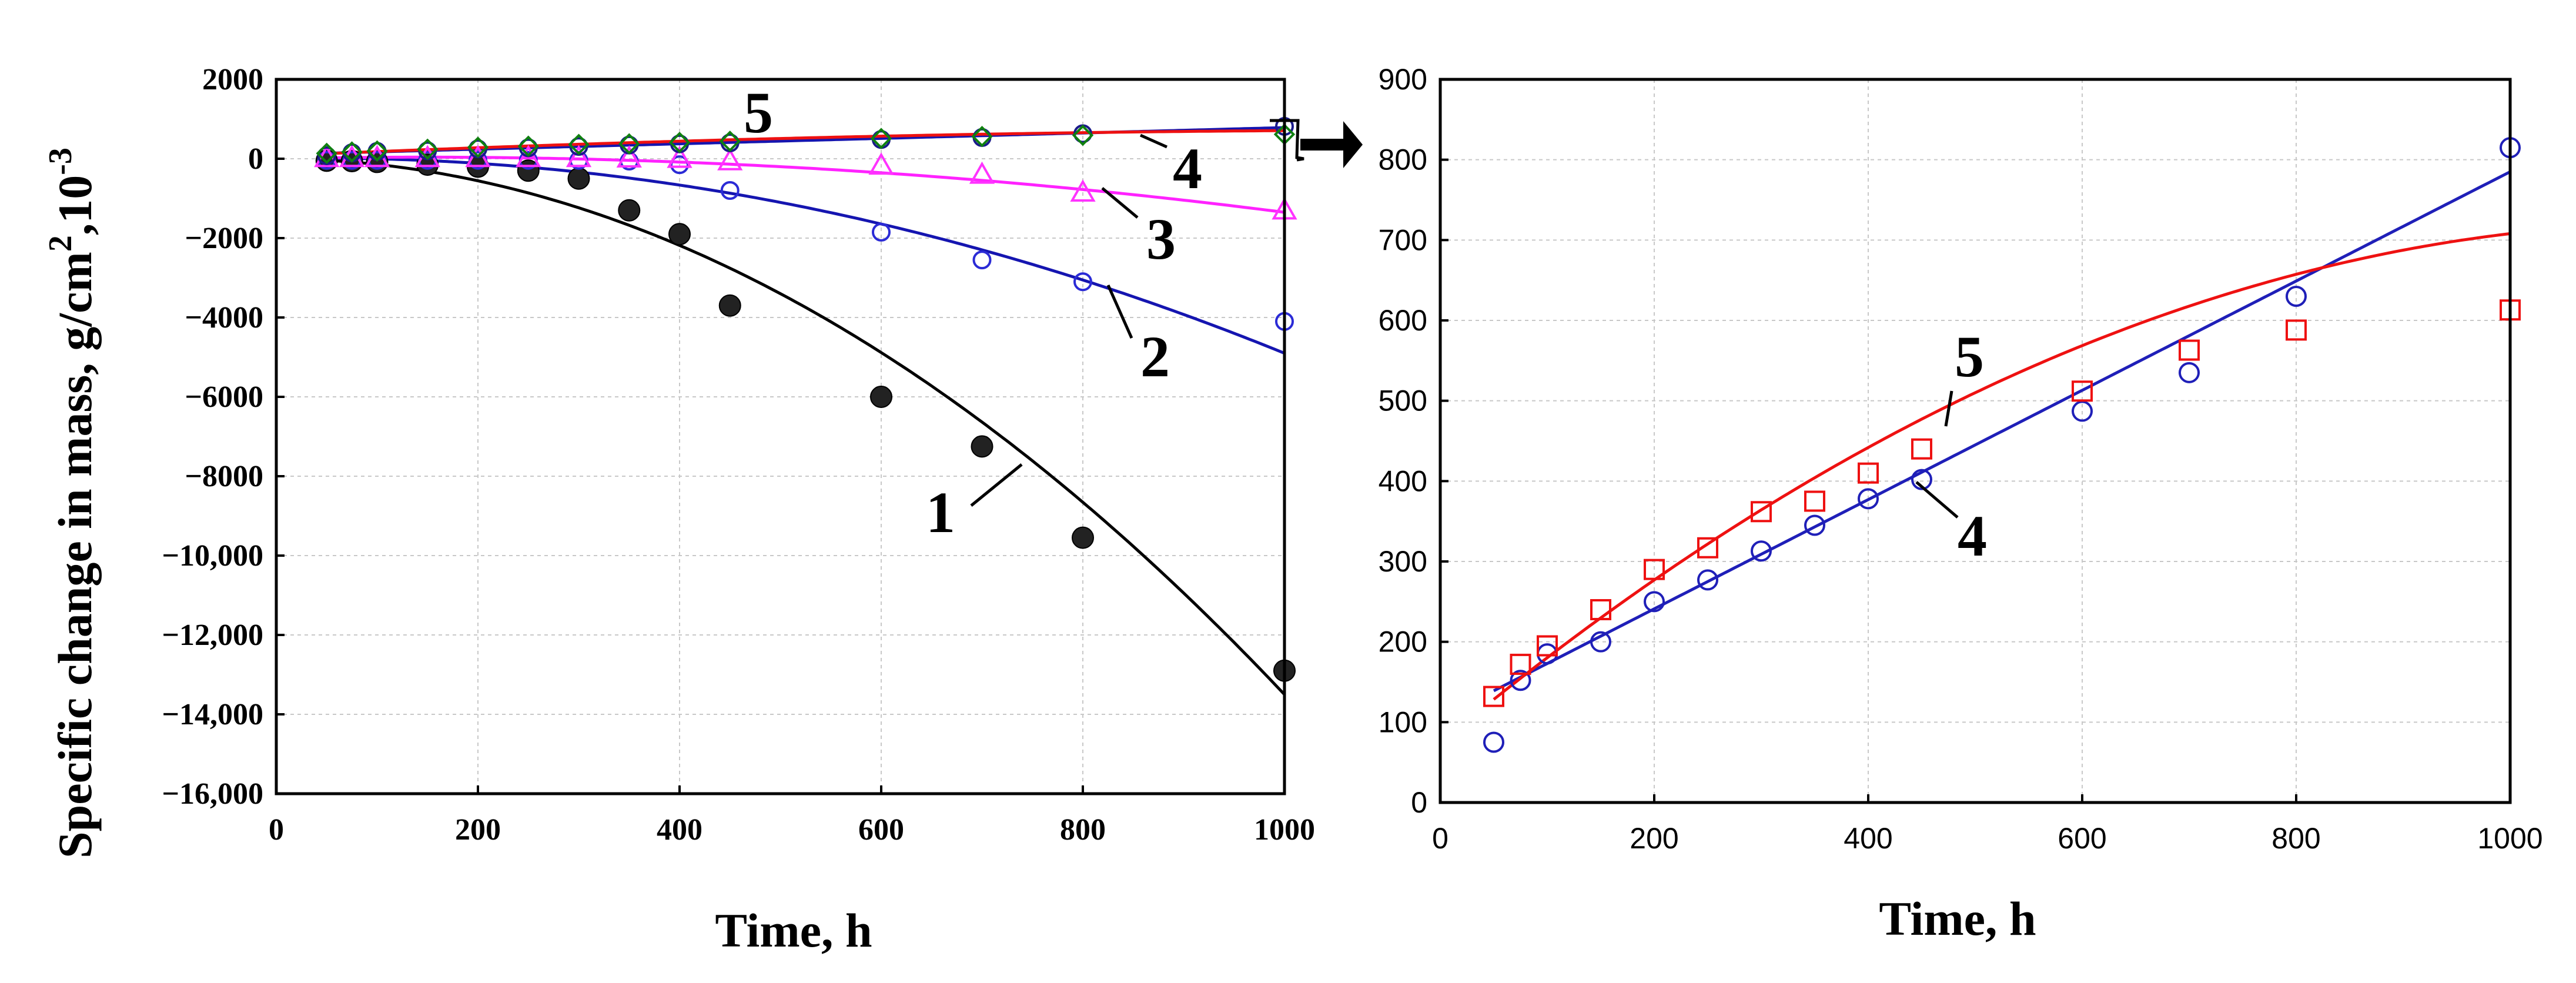  I want to click on y-tick-label: −4000, so click(224, 318).